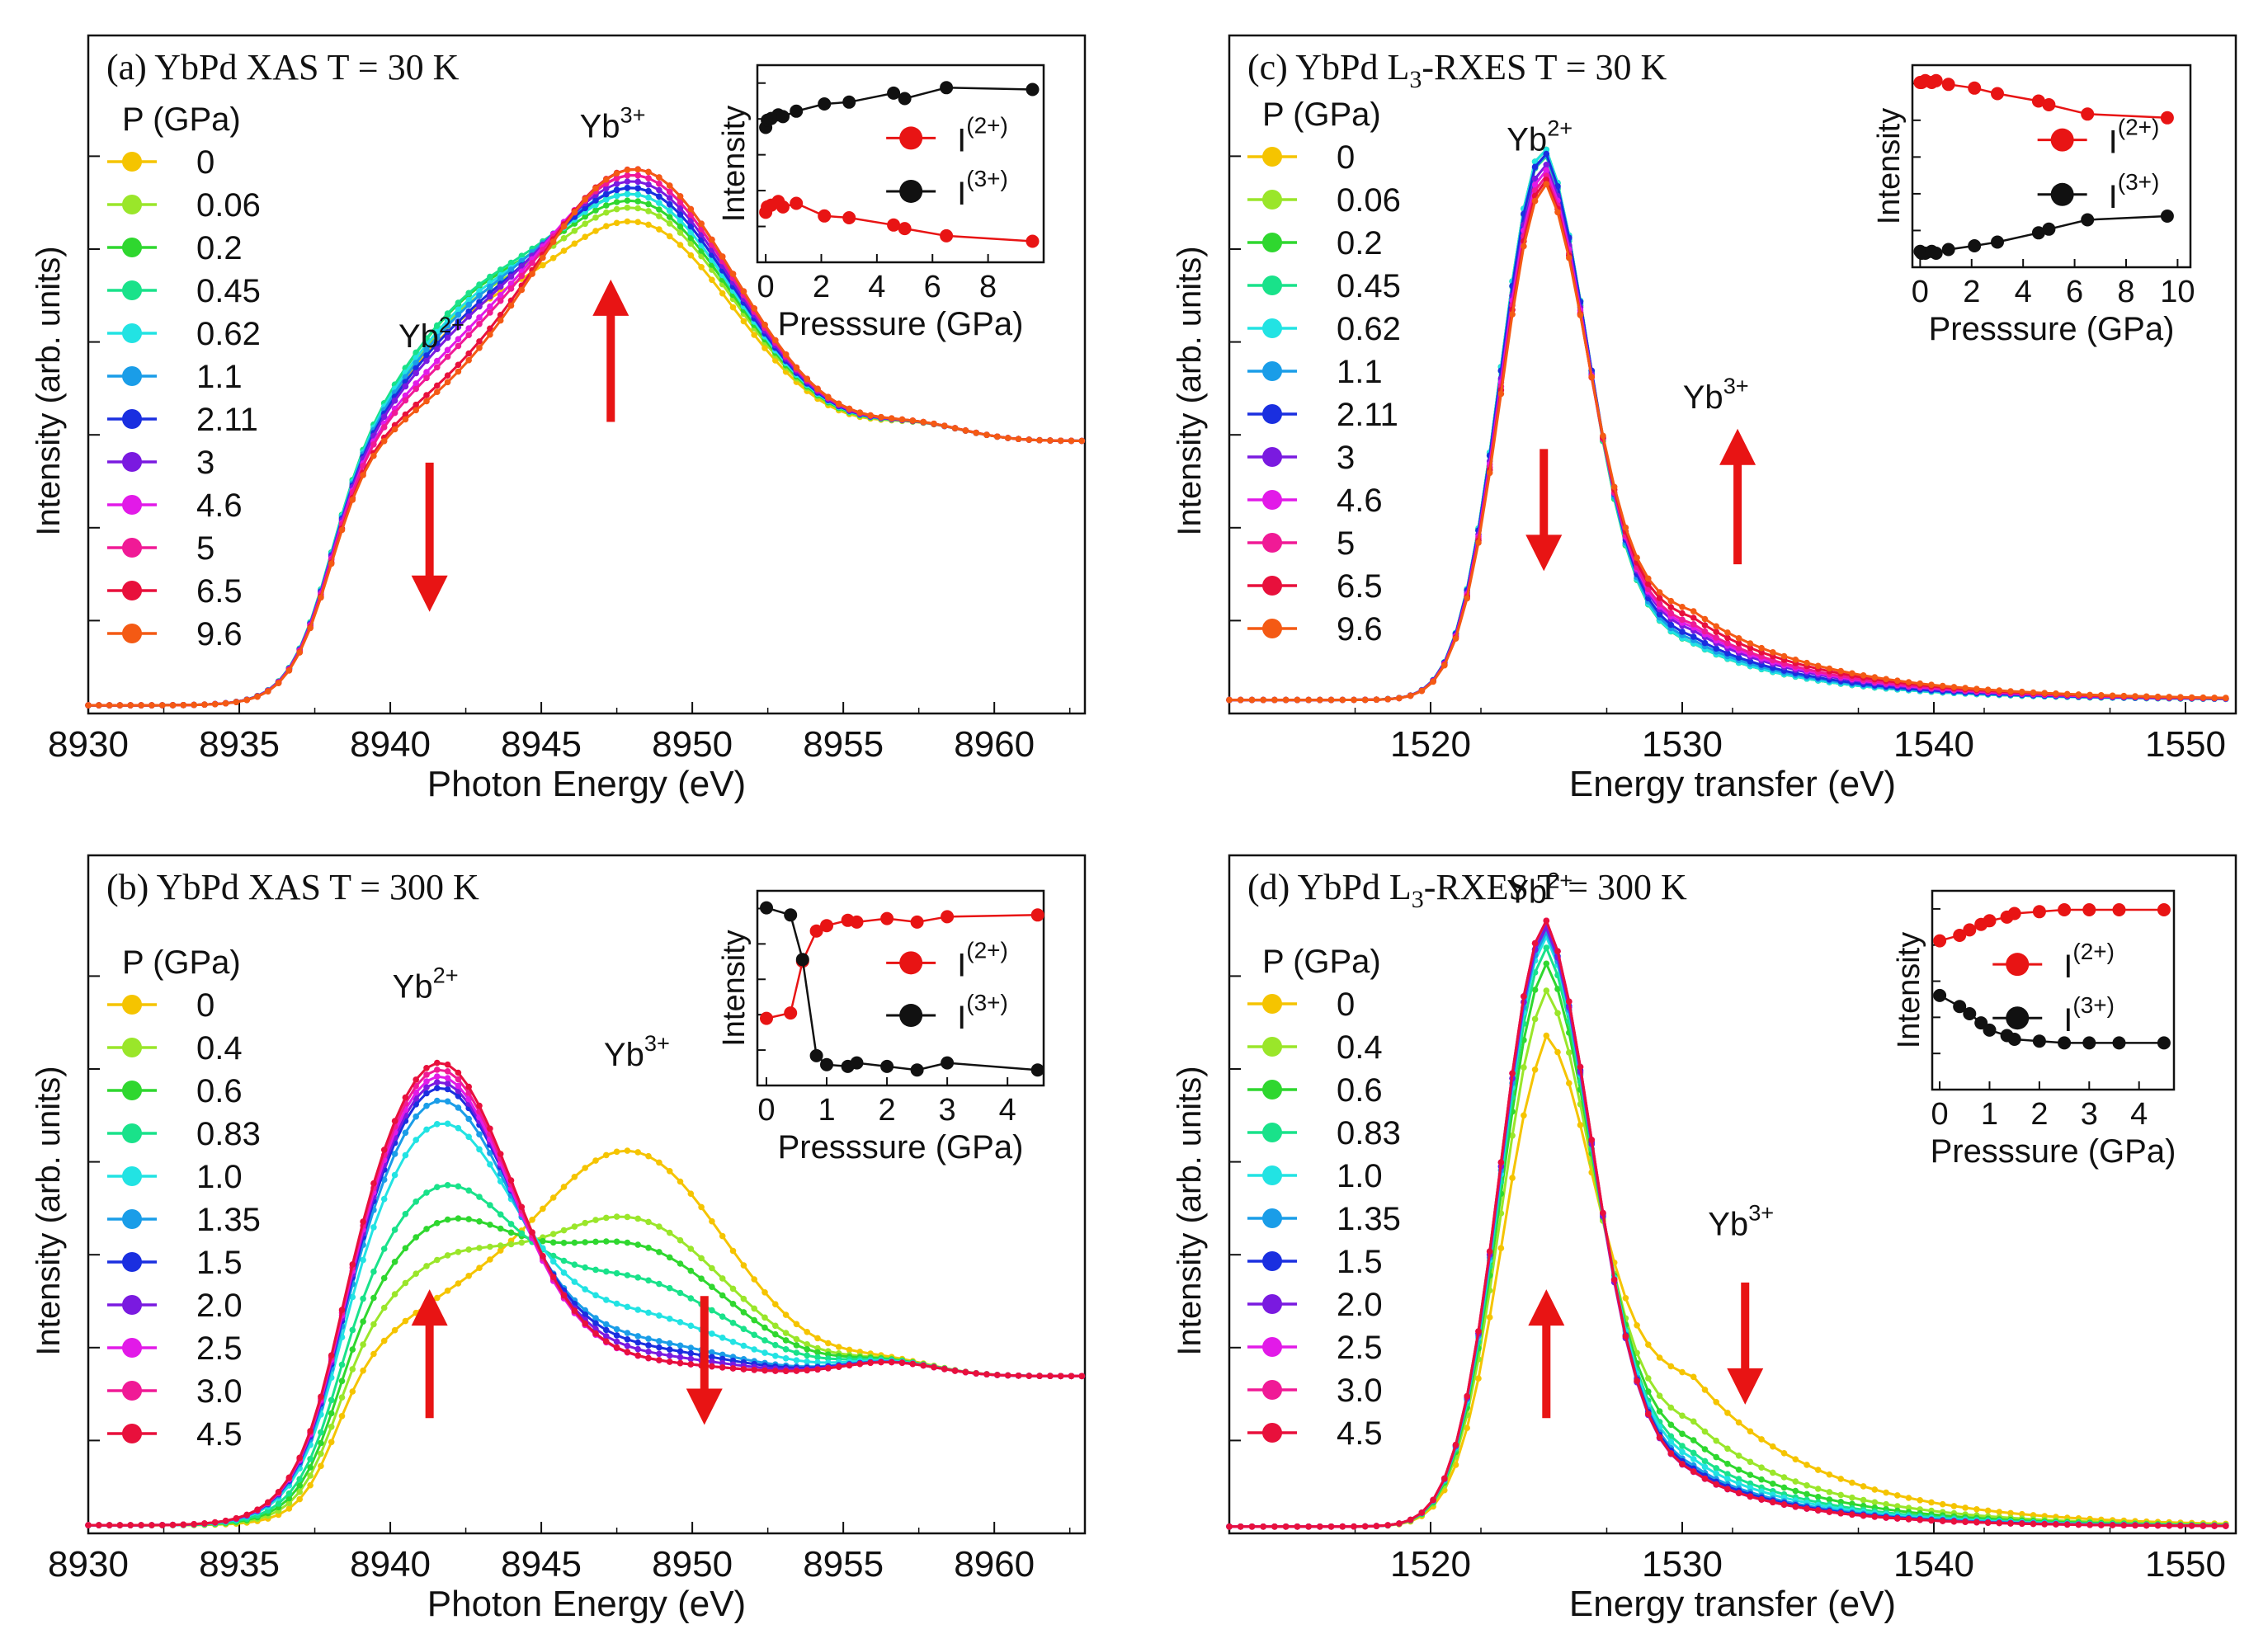 The height and width of the screenshot is (1634, 2268). I want to click on legend-label: 4.6, so click(220, 505).